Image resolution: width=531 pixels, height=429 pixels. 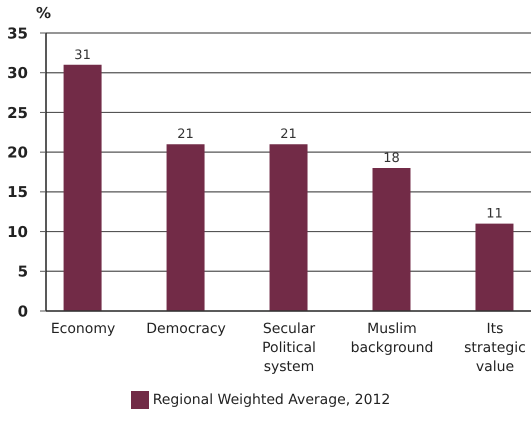 What do you see at coordinates (23, 311) in the screenshot?
I see `y-tick-label: 0` at bounding box center [23, 311].